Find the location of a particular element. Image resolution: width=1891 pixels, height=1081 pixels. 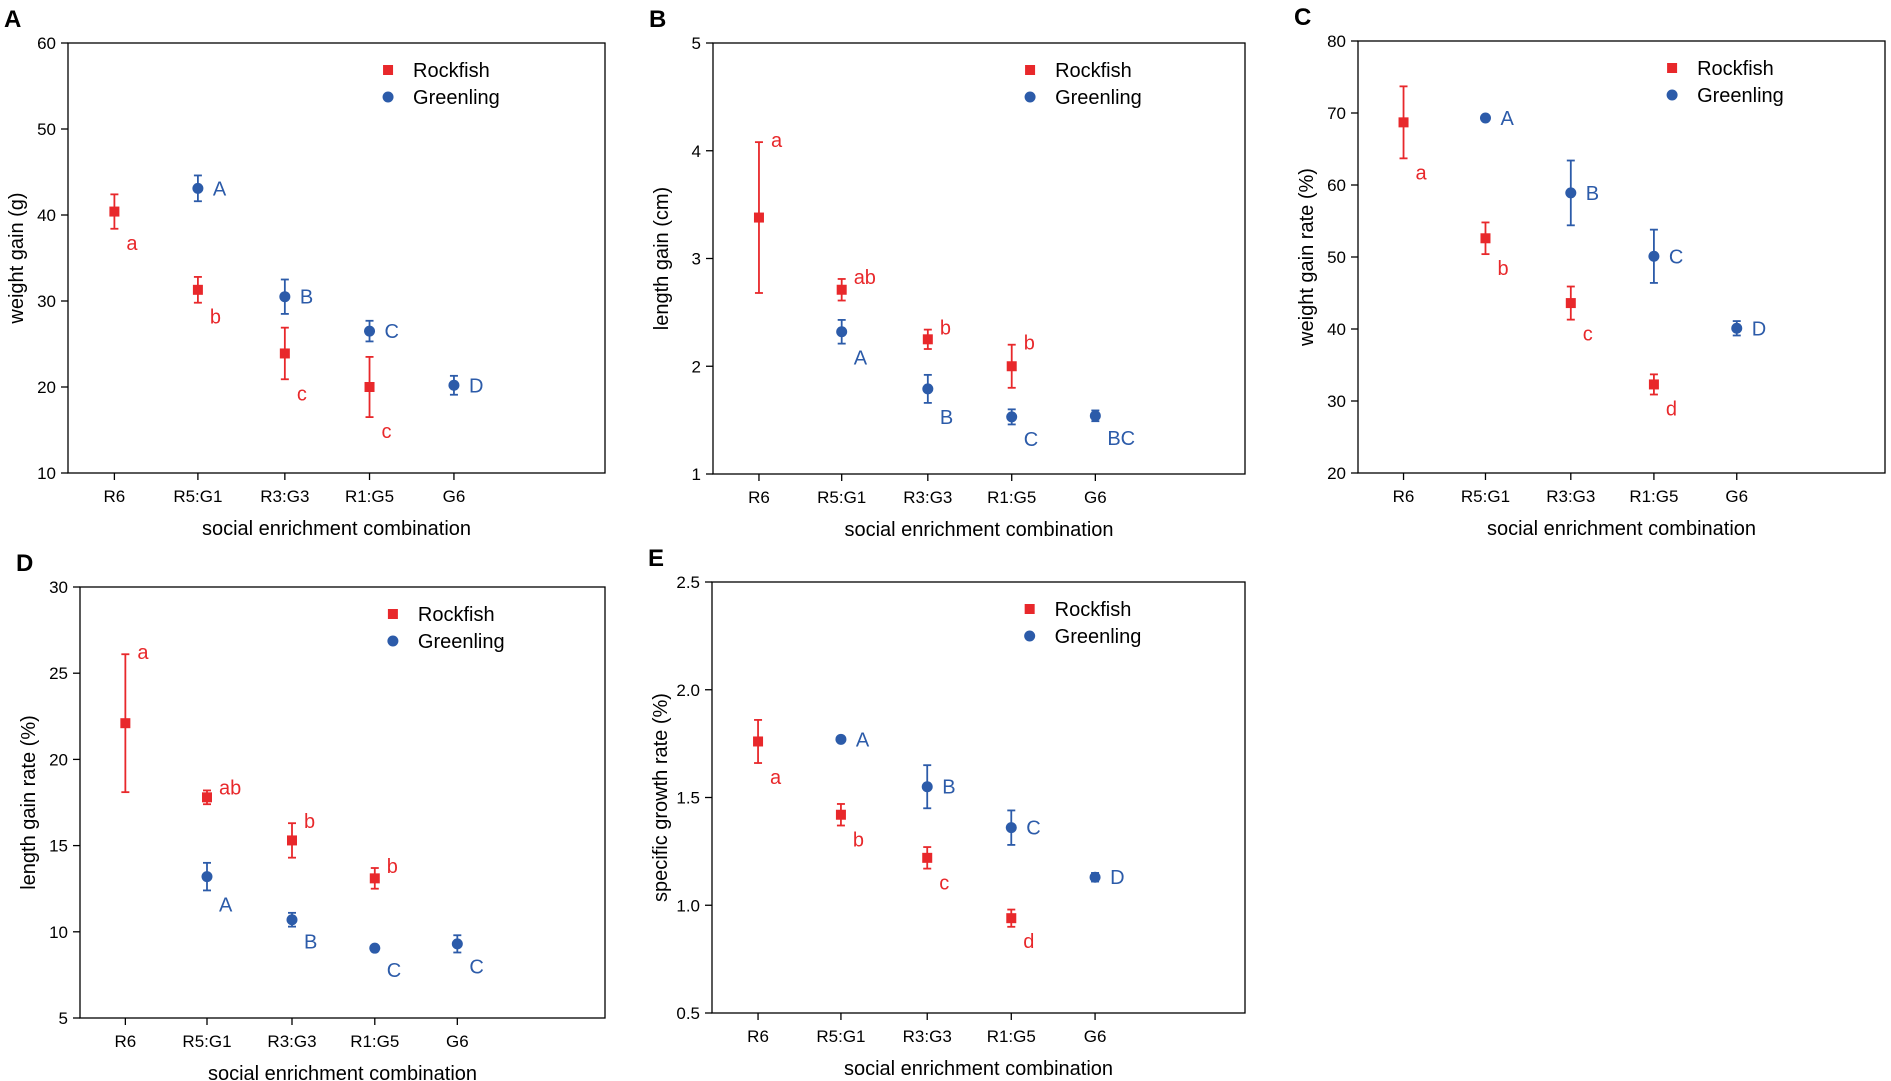

y-tick-label: 10 is located at coordinates (58, 932).